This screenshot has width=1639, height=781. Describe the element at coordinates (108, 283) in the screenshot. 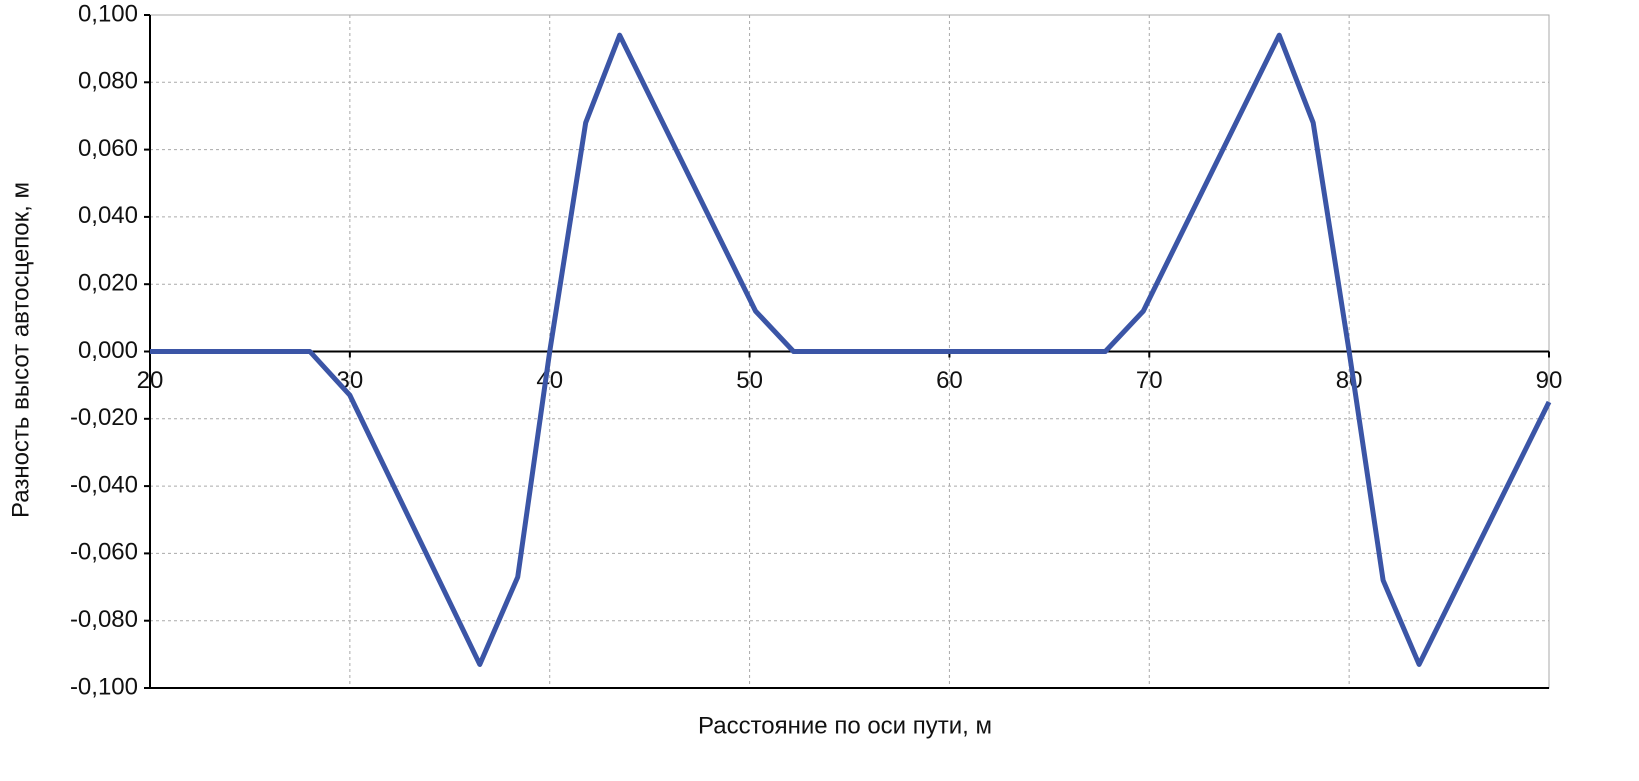

I see `y-tick-label: 0,020` at that location.